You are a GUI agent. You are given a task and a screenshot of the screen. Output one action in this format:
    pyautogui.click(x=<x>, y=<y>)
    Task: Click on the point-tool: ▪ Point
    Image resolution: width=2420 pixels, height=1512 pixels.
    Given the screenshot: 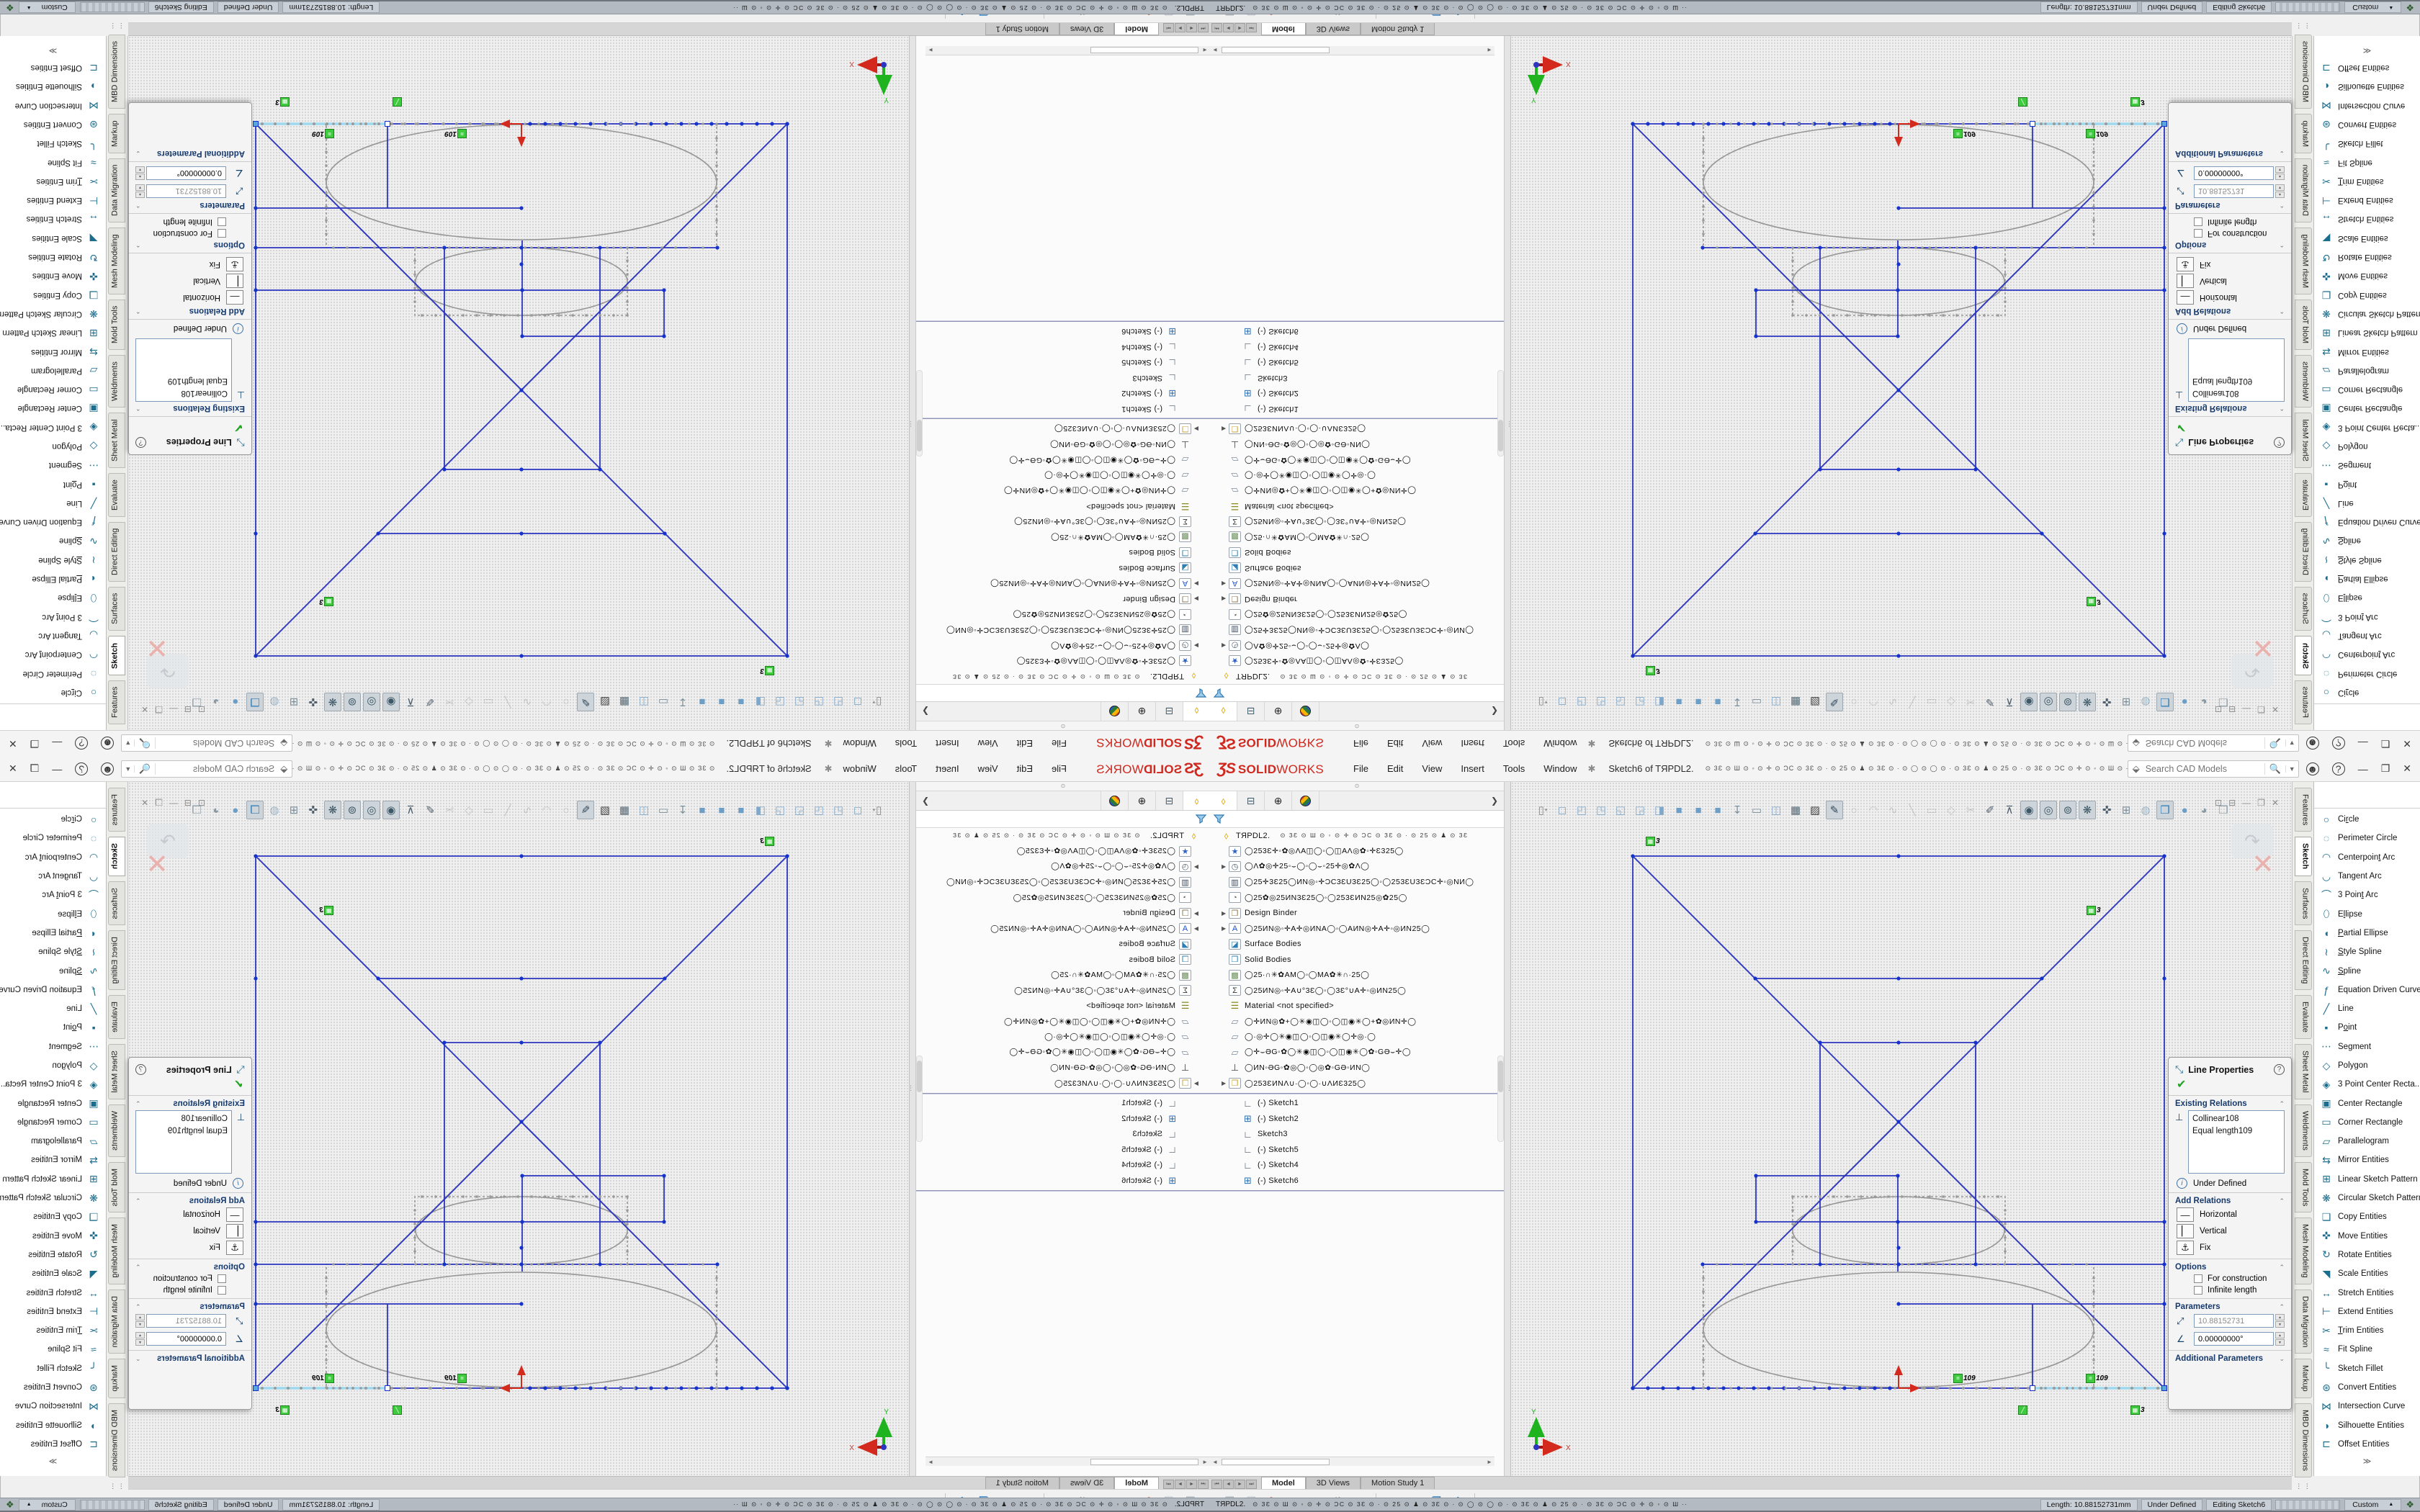 What is the action you would take?
    pyautogui.click(x=2367, y=483)
    